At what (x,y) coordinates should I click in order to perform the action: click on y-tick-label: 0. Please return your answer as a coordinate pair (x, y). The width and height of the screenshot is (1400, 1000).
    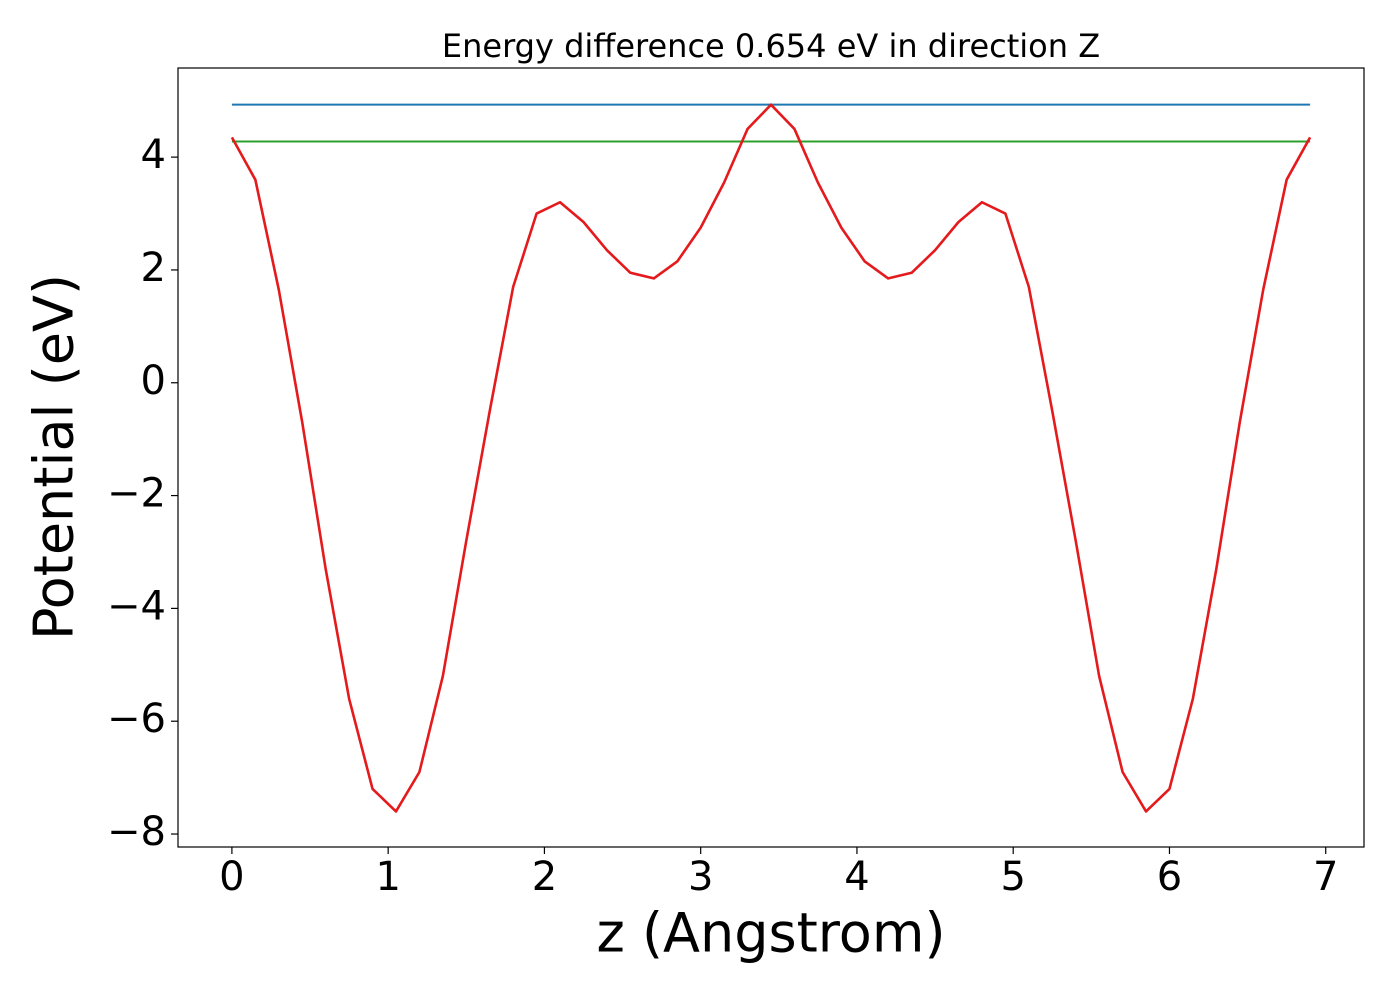
    Looking at the image, I should click on (153, 381).